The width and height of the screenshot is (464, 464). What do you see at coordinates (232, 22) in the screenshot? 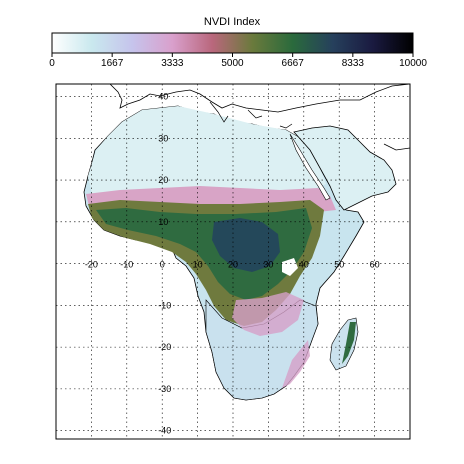
I see `colorbar-title: NVDI Index` at bounding box center [232, 22].